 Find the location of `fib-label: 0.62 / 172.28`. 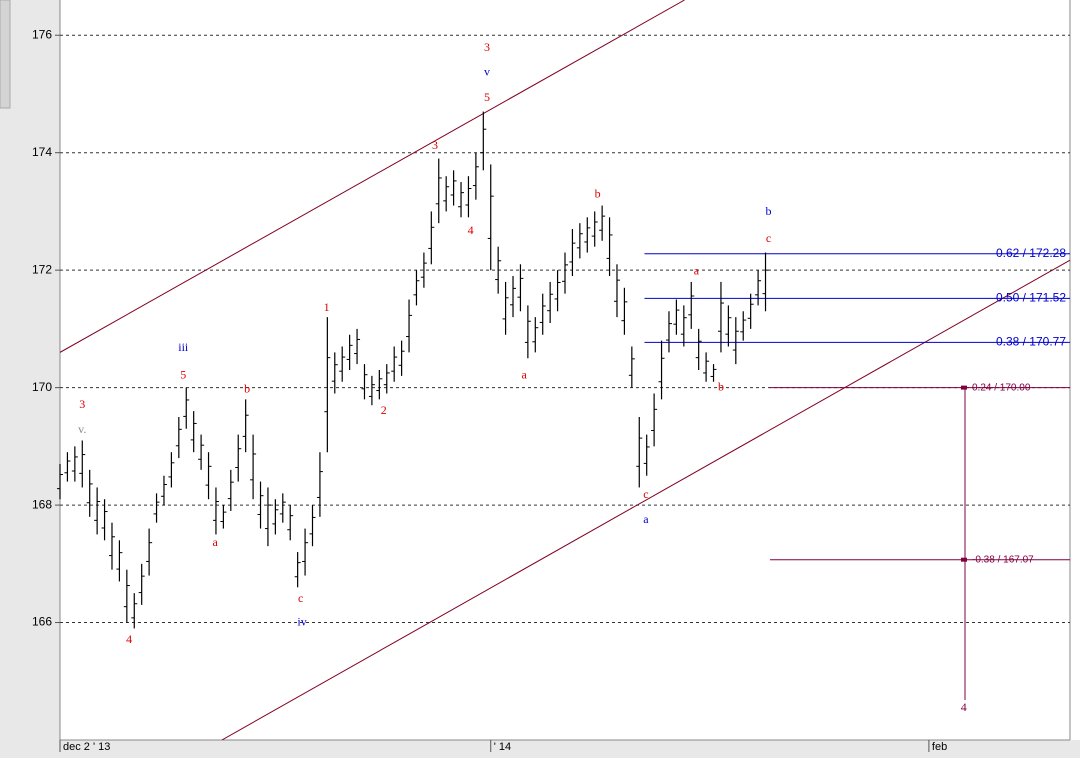

fib-label: 0.62 / 172.28 is located at coordinates (1031, 253).